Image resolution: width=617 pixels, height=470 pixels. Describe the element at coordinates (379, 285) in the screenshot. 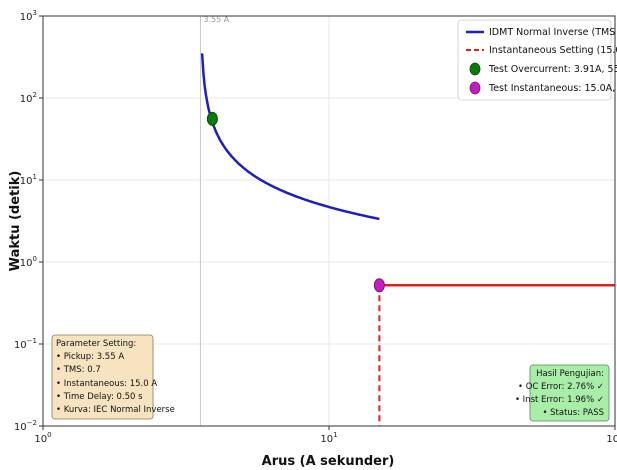

I see `test-instantaneous-point` at that location.